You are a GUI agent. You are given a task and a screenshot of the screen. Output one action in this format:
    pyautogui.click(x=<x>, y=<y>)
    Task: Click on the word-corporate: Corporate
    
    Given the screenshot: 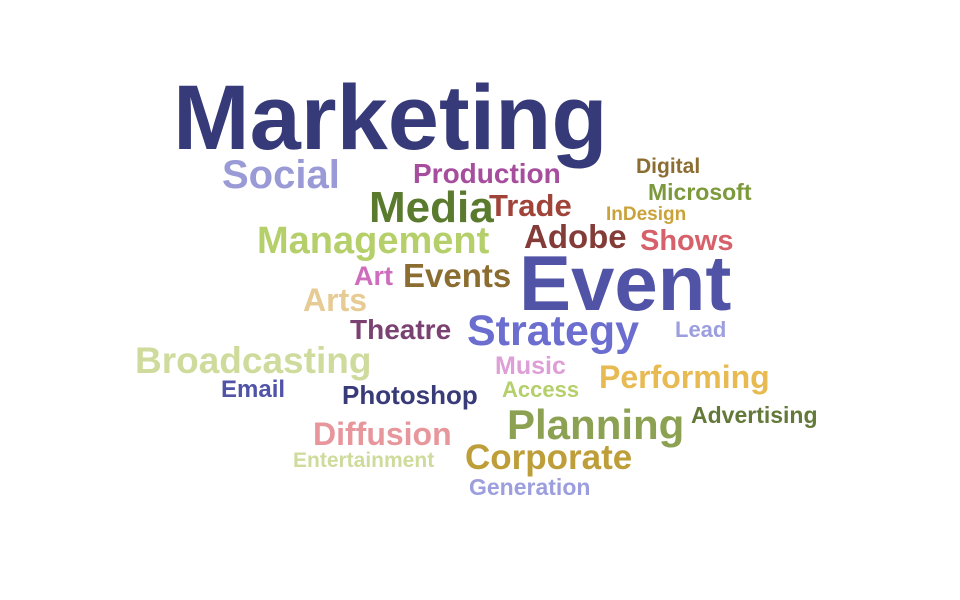 What is the action you would take?
    pyautogui.click(x=549, y=457)
    